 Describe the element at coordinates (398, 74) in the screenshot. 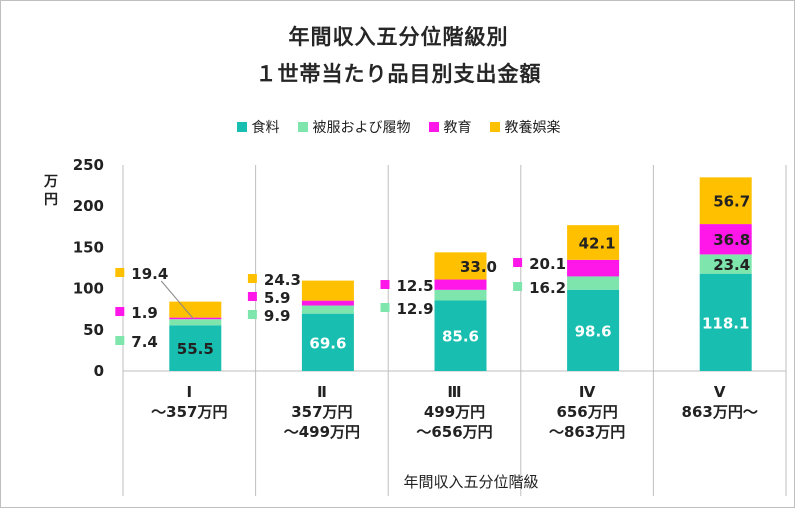

I see `chart-title-line2: １世帯当たり品目別支出金額` at that location.